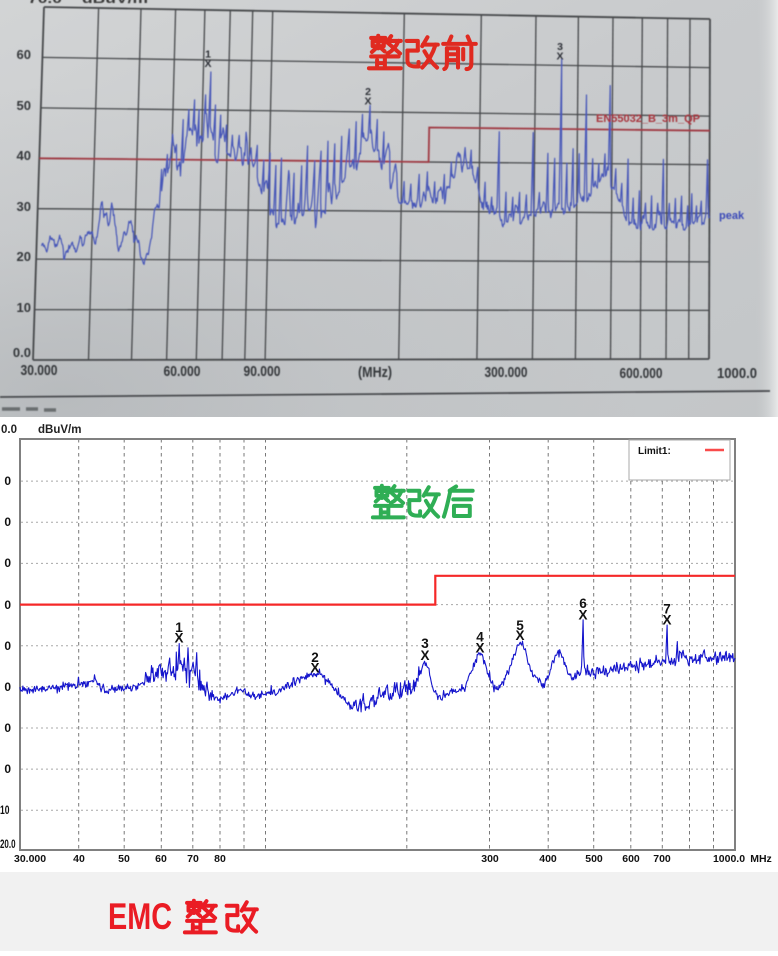 The image size is (778, 956). I want to click on svg-text: 30, so click(24, 206).